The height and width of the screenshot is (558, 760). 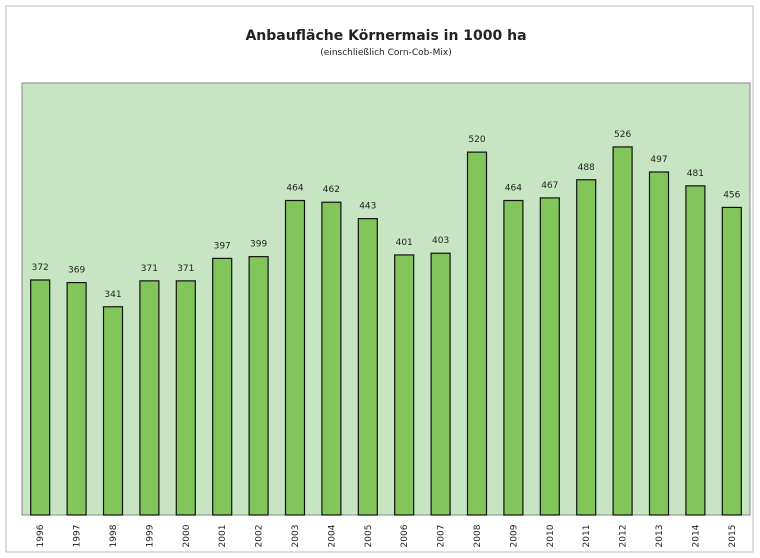 What do you see at coordinates (478, 535) in the screenshot?
I see `x-tick-label: 2008` at bounding box center [478, 535].